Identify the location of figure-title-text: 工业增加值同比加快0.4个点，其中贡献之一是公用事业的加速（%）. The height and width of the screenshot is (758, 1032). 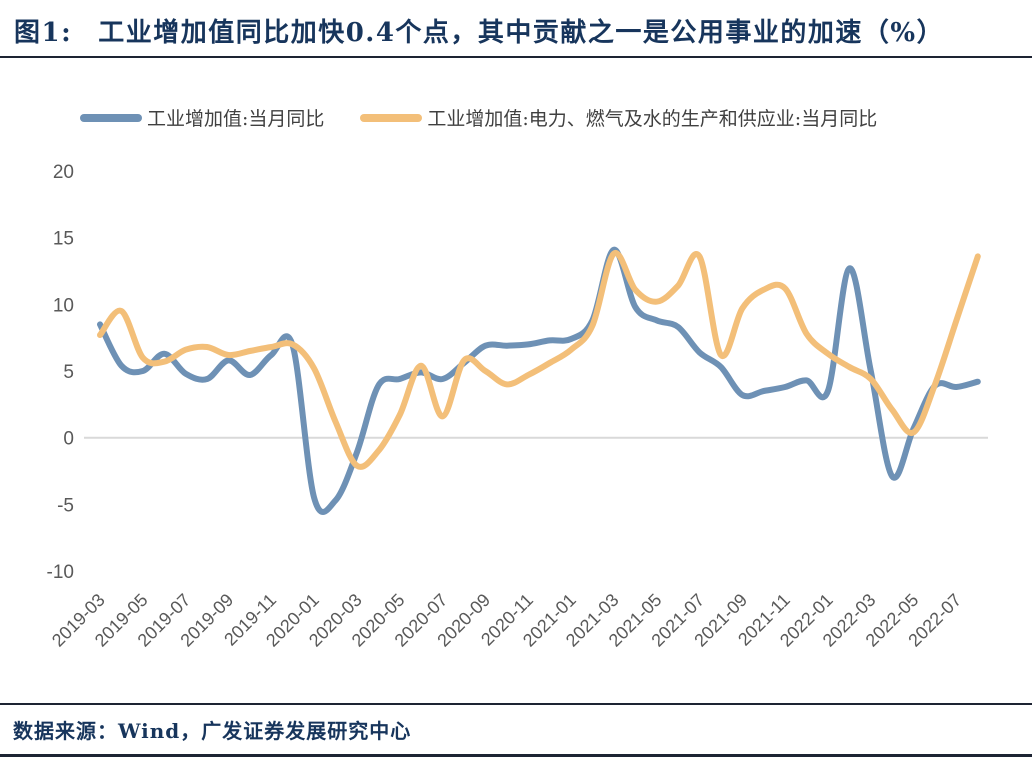
(521, 33).